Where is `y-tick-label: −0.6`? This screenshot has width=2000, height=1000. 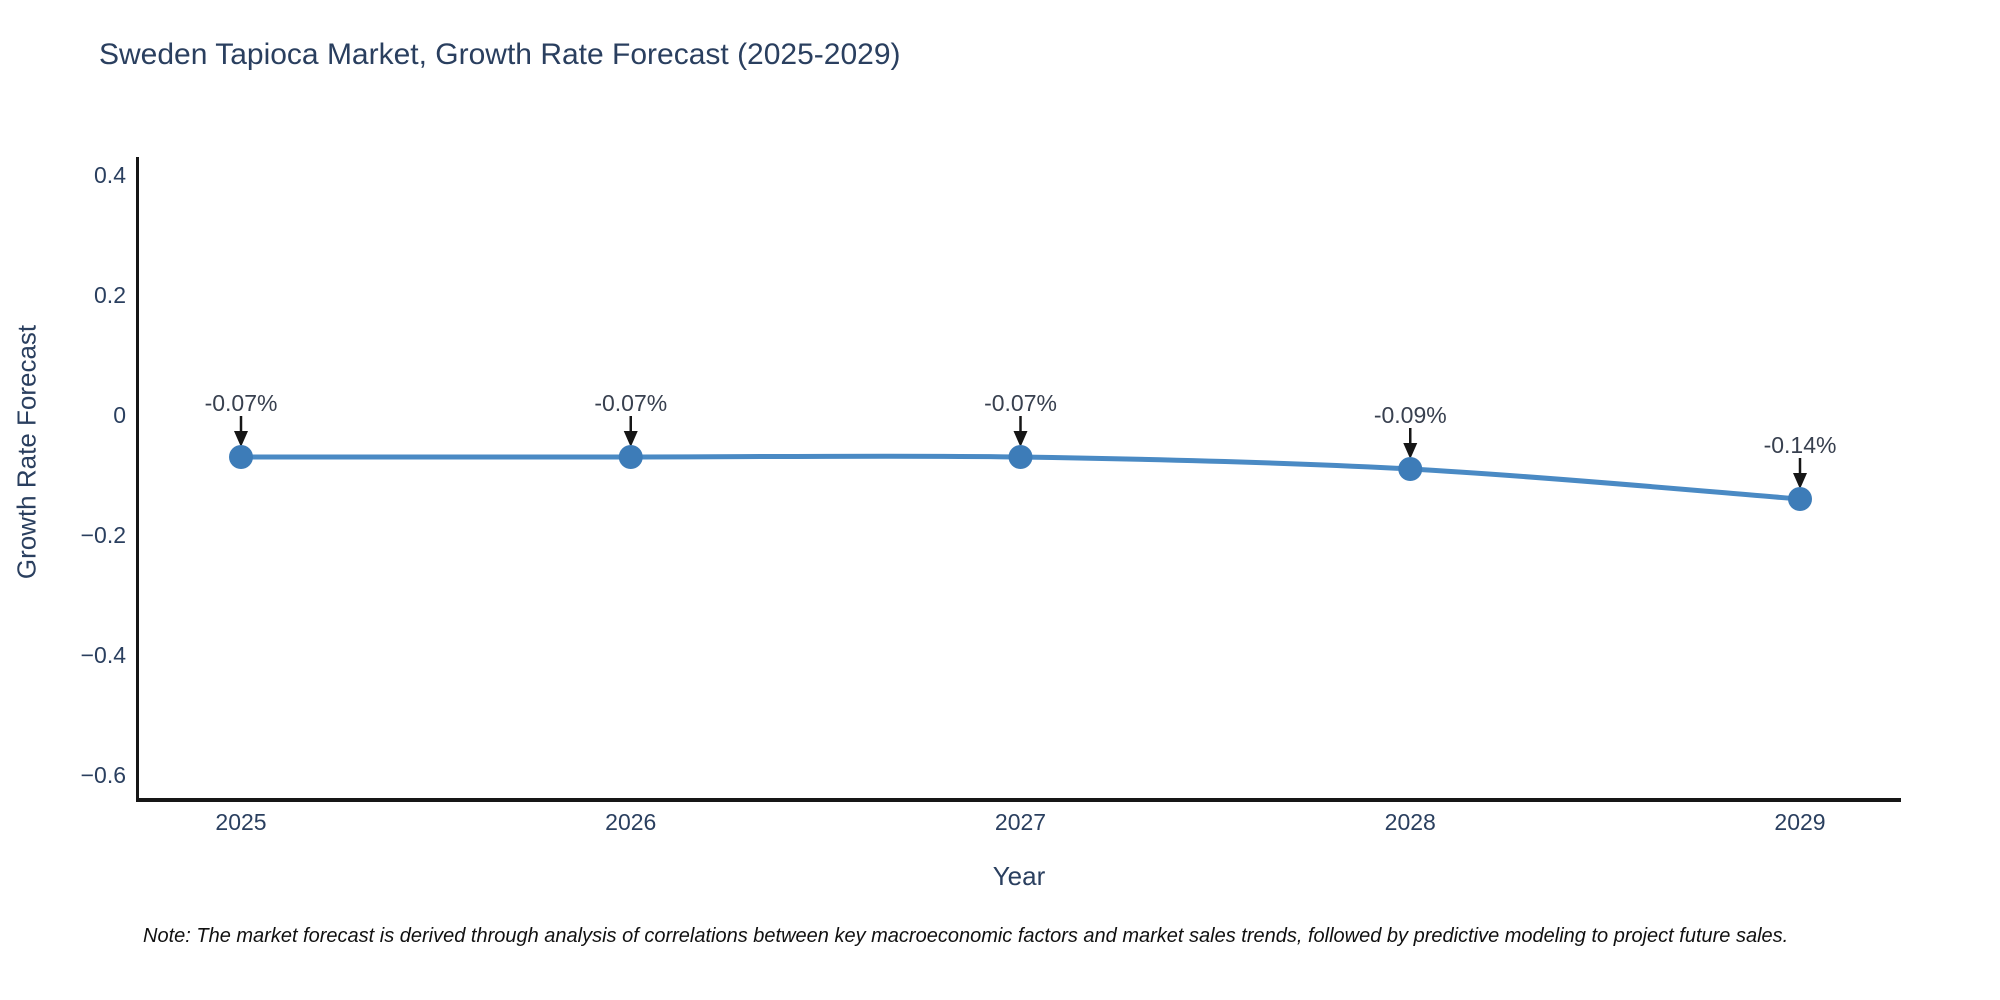 y-tick-label: −0.6 is located at coordinates (103, 775).